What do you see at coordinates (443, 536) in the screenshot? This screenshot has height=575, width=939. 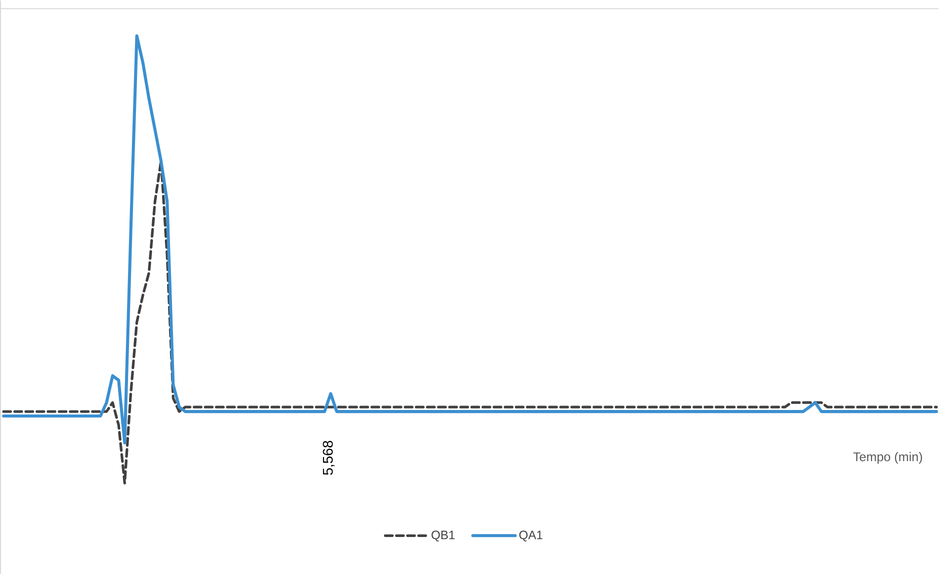 I see `legend-label: QB1` at bounding box center [443, 536].